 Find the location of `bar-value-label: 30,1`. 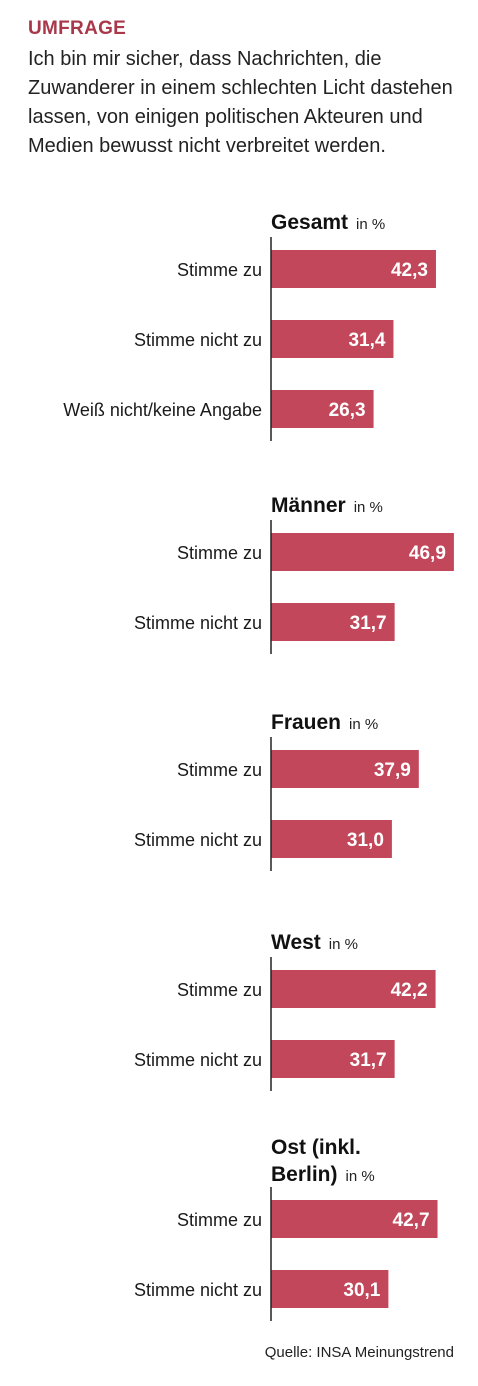

bar-value-label: 30,1 is located at coordinates (361, 1290).